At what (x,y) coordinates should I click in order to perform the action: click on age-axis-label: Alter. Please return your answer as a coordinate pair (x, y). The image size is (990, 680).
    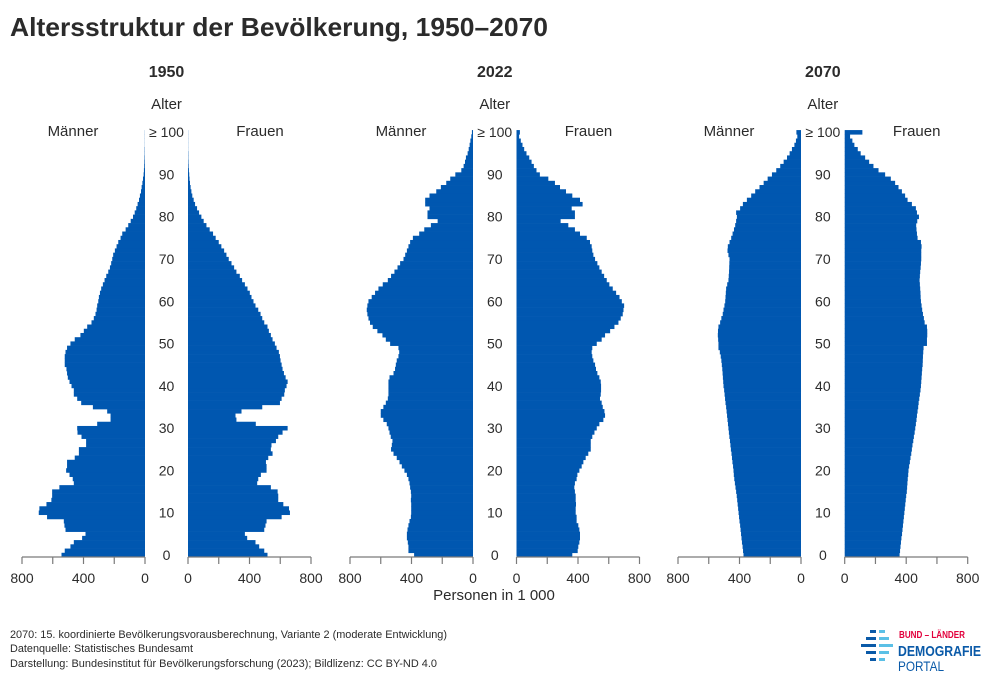
    Looking at the image, I should click on (166, 104).